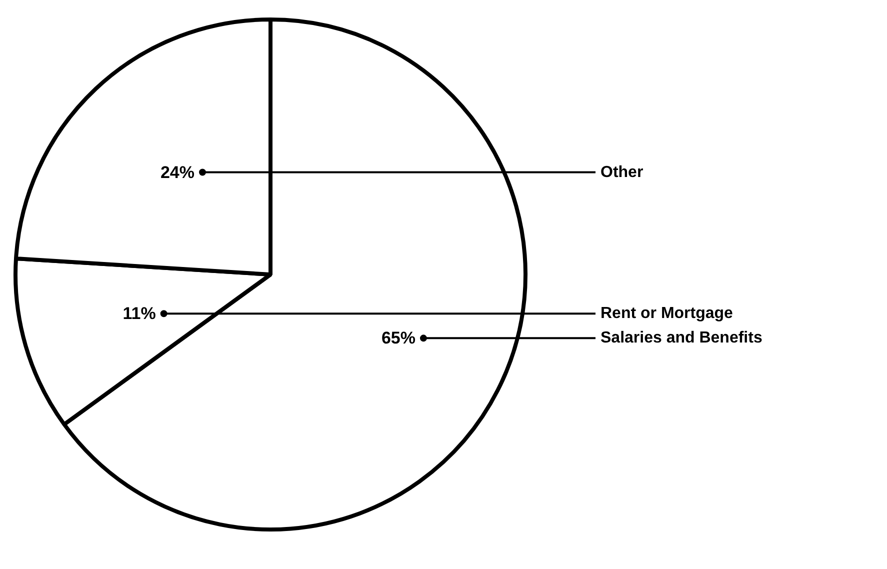  Describe the element at coordinates (139, 314) in the screenshot. I see `data-label: 11%` at that location.